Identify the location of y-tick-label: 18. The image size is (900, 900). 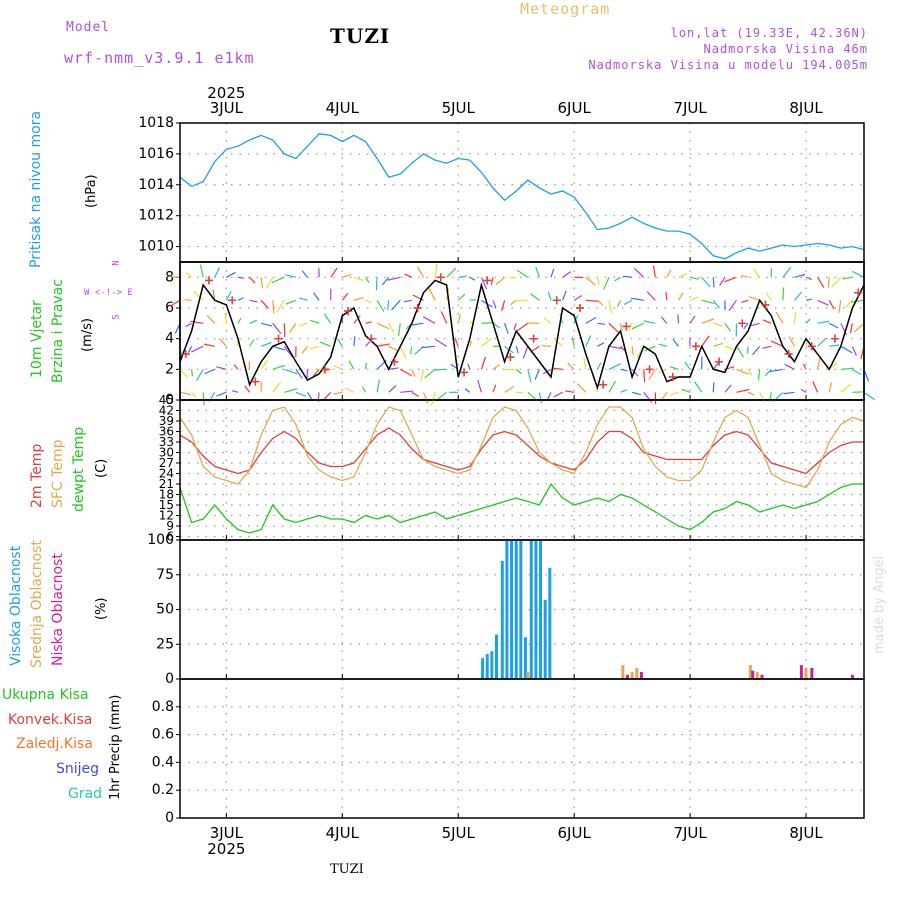
(166, 495).